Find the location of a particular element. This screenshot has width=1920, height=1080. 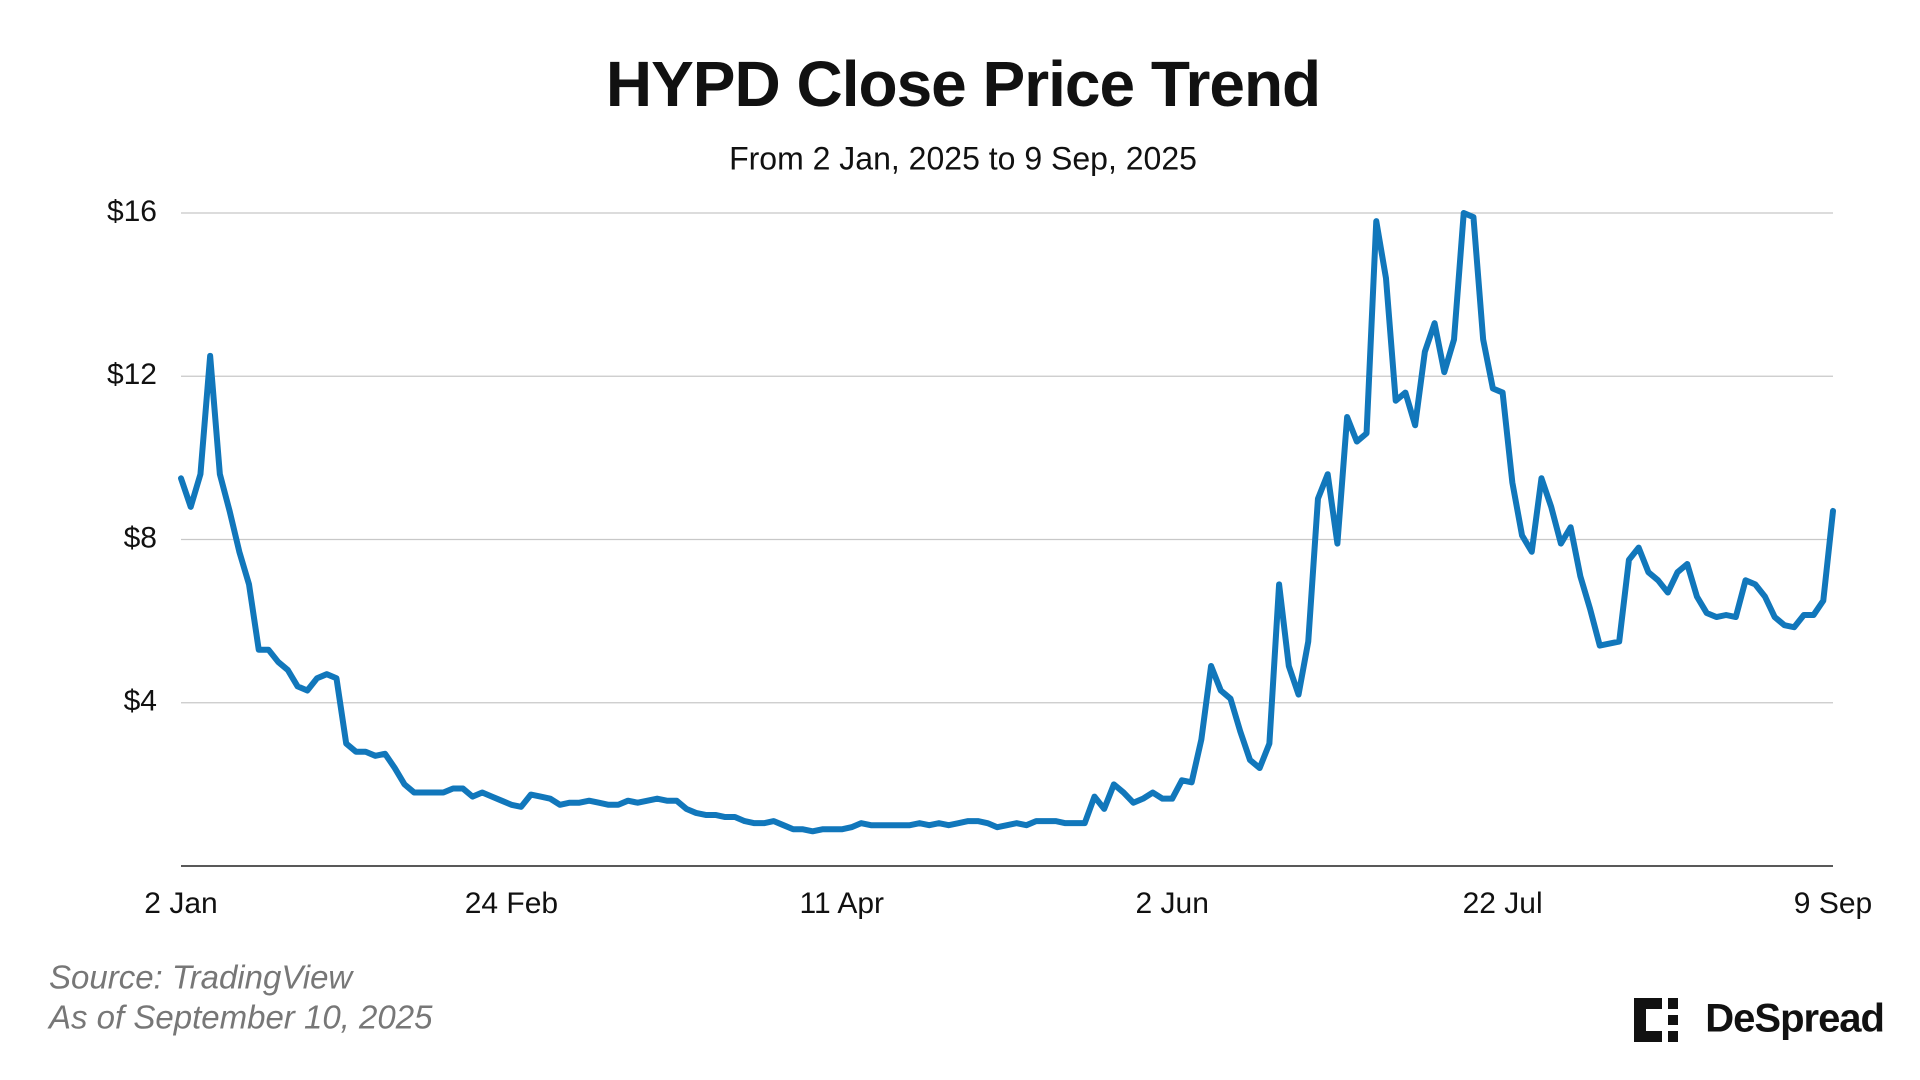

x-tick-label: 2 Jun is located at coordinates (1172, 903).